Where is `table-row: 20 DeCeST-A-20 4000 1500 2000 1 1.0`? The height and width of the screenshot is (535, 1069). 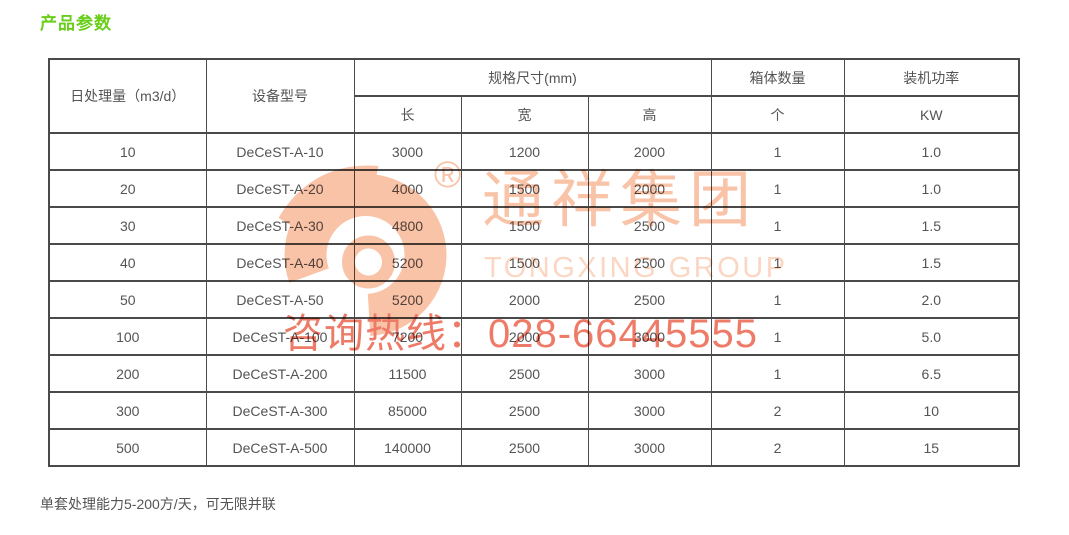
table-row: 20 DeCeST-A-20 4000 1500 2000 1 1.0 is located at coordinates (534, 188).